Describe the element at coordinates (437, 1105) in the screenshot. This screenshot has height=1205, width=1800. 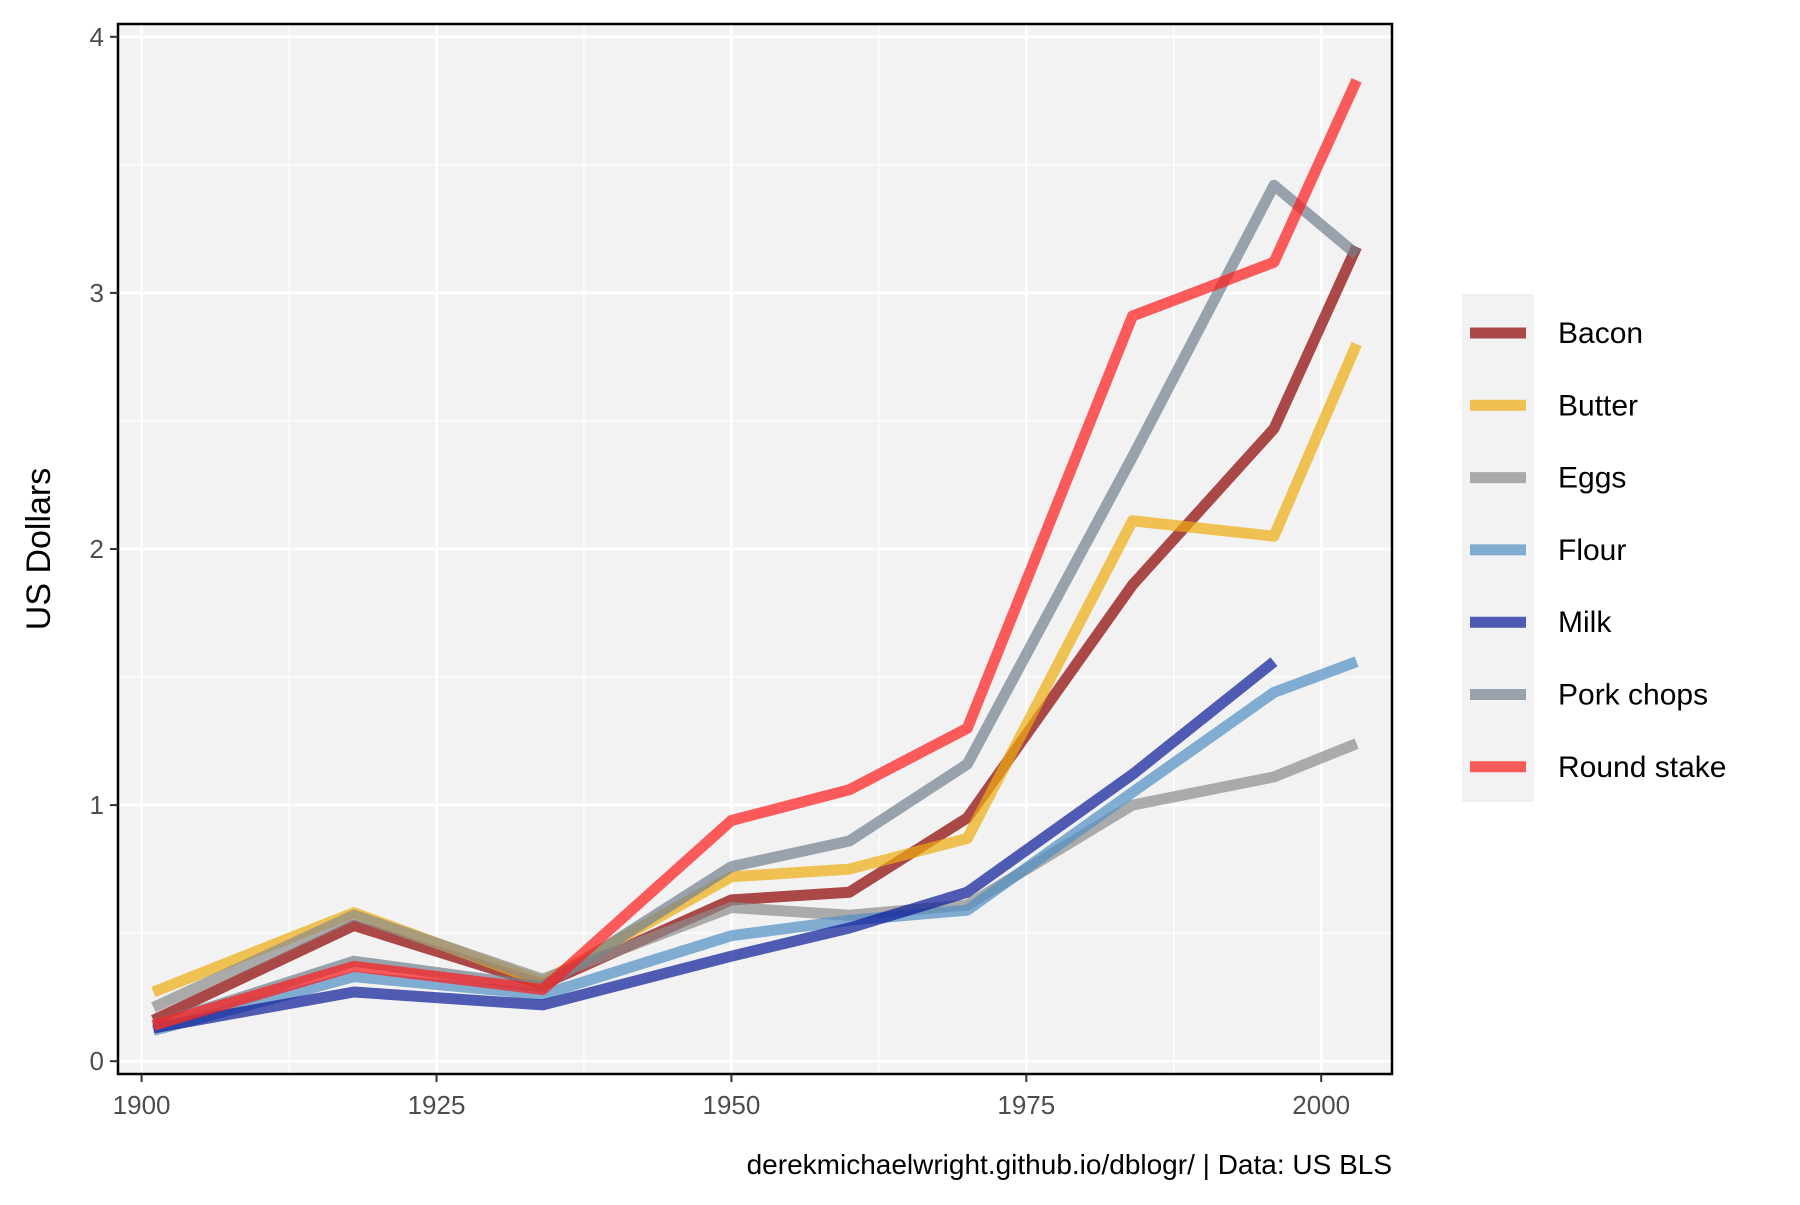
I see `x-tick-label: 1925` at that location.